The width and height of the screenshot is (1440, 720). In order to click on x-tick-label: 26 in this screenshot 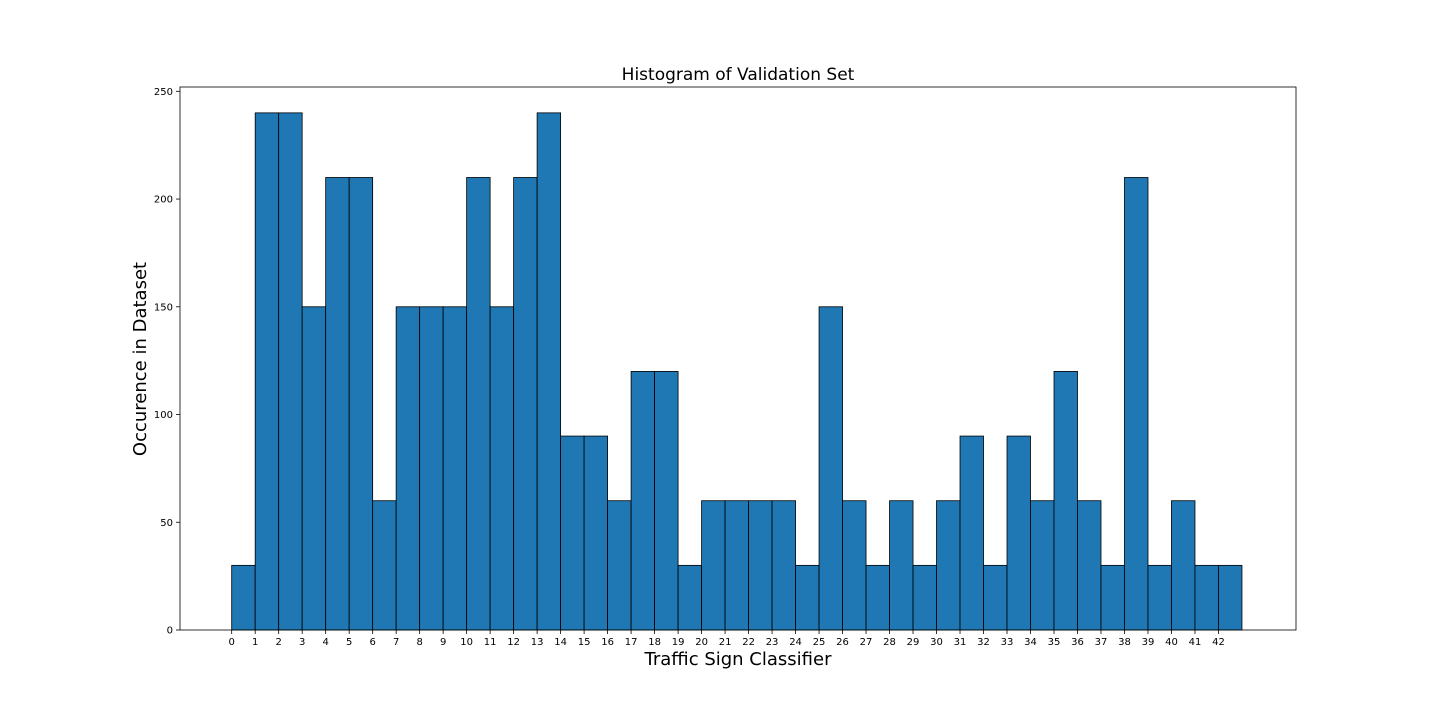, I will do `click(842, 642)`.